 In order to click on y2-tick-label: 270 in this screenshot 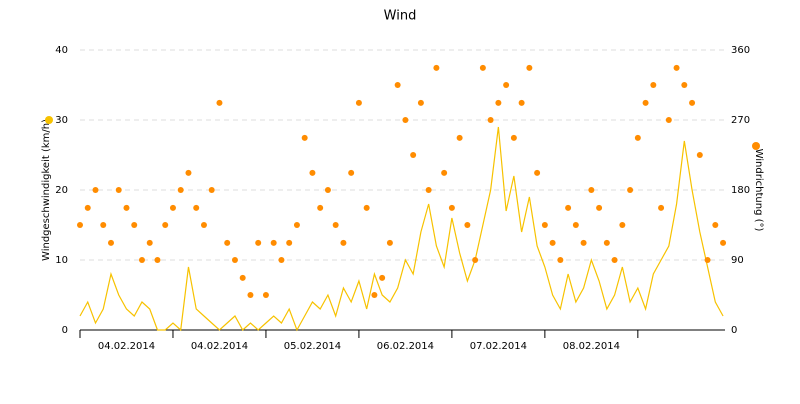, I will do `click(740, 120)`.